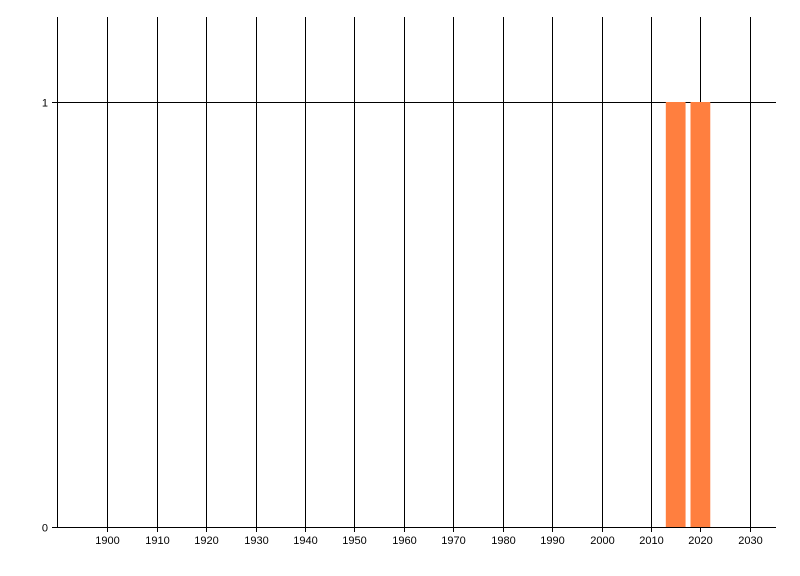 The image size is (800, 576). What do you see at coordinates (552, 541) in the screenshot?
I see `x-tick-label: 1990` at bounding box center [552, 541].